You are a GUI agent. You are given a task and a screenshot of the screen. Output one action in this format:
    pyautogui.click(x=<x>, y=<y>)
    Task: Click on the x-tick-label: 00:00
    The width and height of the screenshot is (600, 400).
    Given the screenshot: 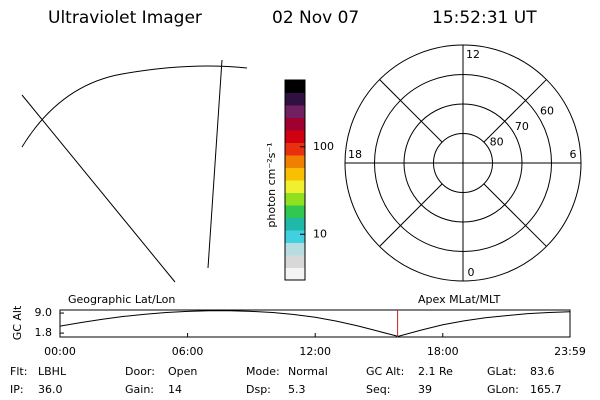 What is the action you would take?
    pyautogui.click(x=60, y=351)
    